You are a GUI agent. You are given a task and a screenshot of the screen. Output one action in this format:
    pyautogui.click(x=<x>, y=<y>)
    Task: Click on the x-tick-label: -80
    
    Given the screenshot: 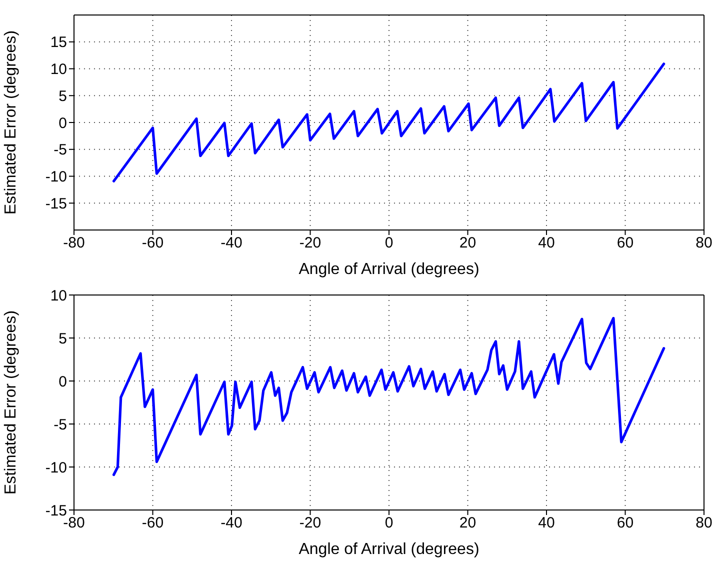 What is the action you would take?
    pyautogui.click(x=74, y=243)
    